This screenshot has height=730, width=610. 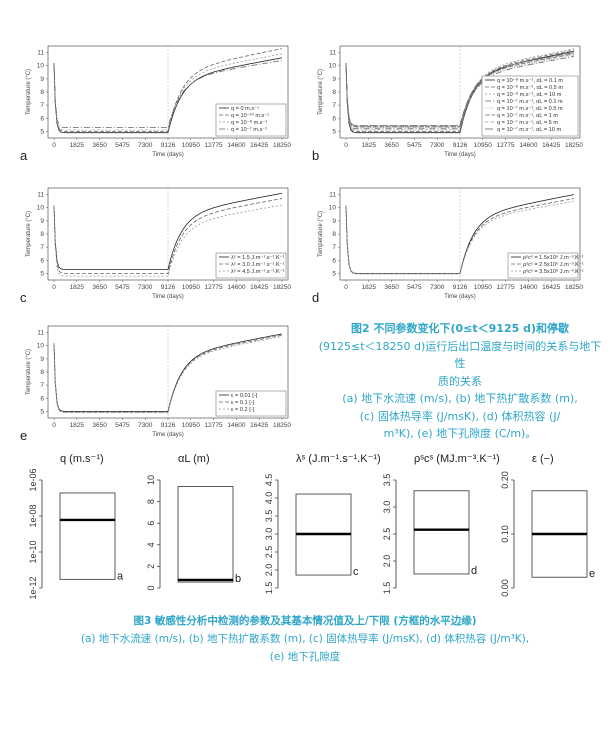 I want to click on figure2-caption-line: 质的关系, so click(x=460, y=381).